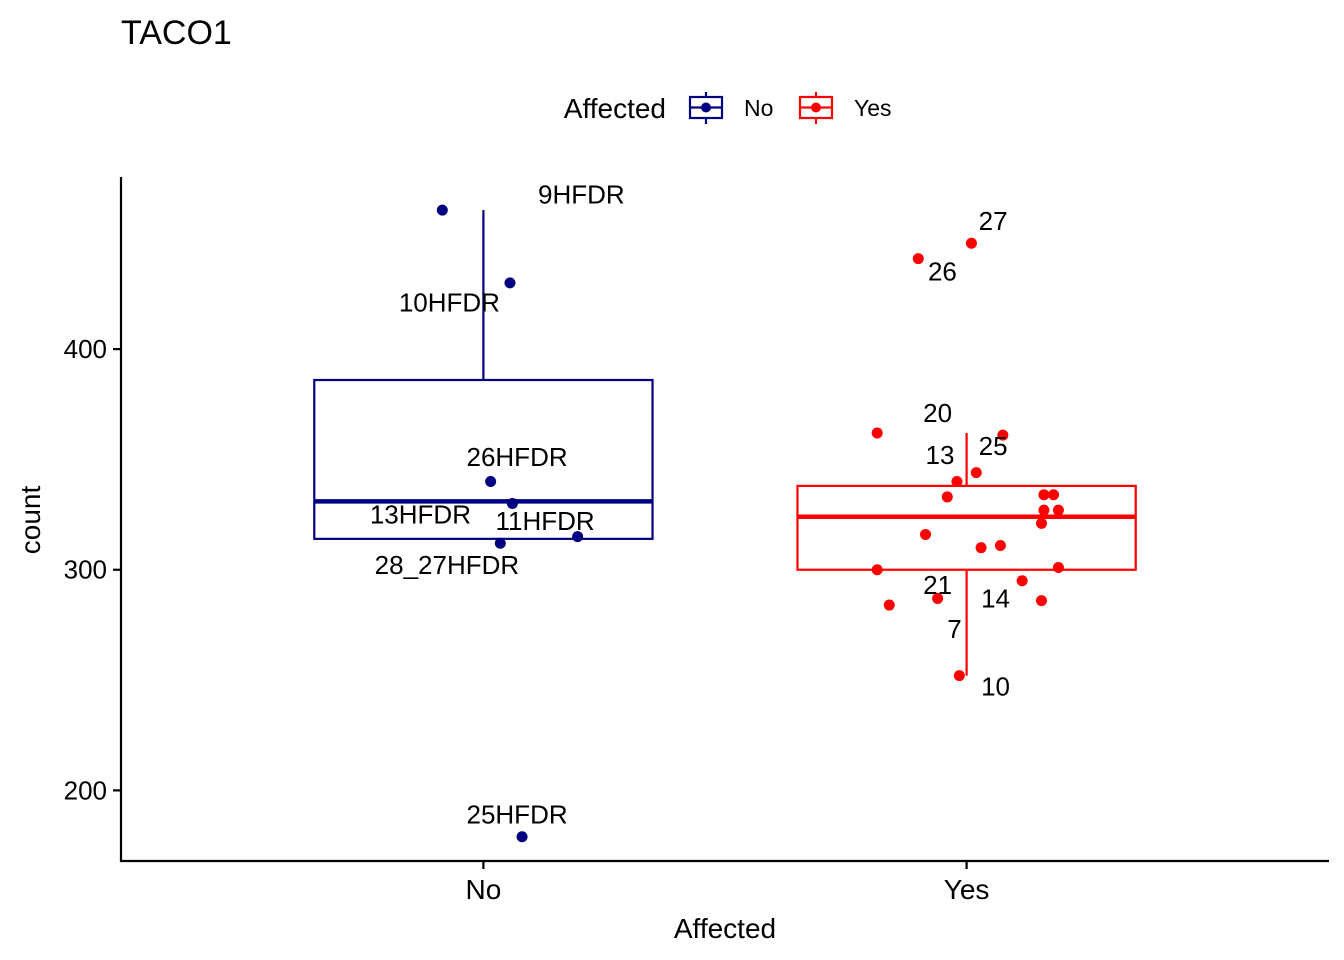  What do you see at coordinates (516, 814) in the screenshot?
I see `point-label-25hfdr: 25HFDR` at bounding box center [516, 814].